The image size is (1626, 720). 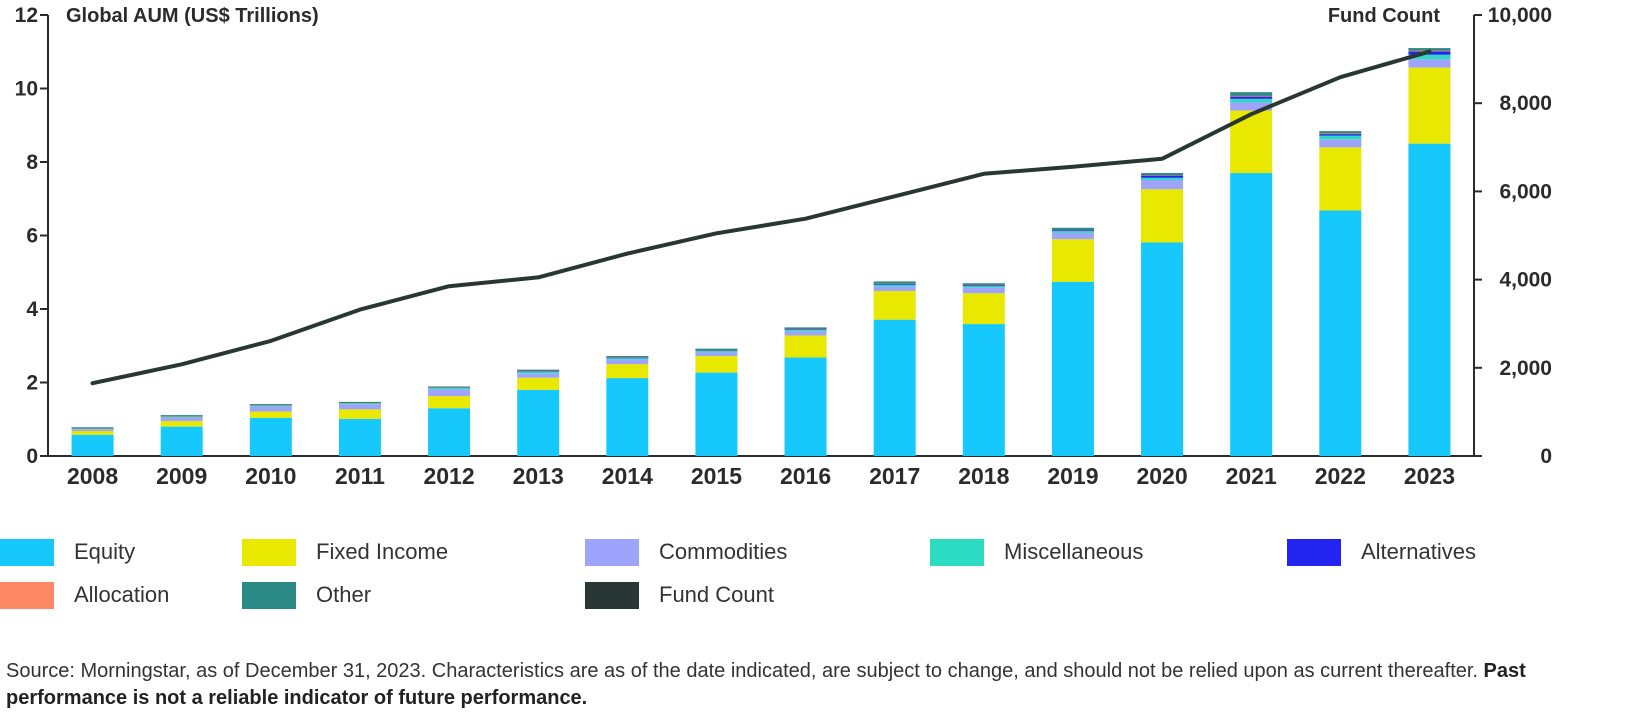 What do you see at coordinates (192, 16) in the screenshot?
I see `left-axis-title: Global AUM (US$ Trillions)` at bounding box center [192, 16].